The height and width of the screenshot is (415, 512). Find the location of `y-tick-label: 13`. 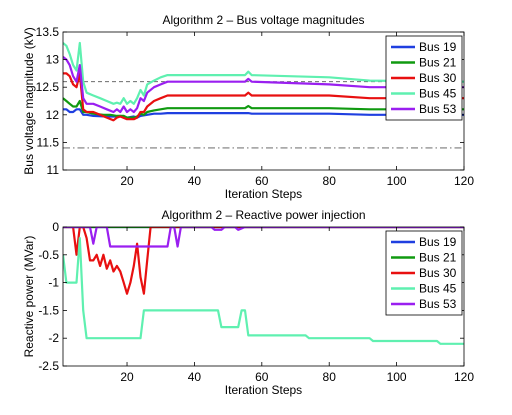

y-tick-label: 13 is located at coordinates (53, 60).